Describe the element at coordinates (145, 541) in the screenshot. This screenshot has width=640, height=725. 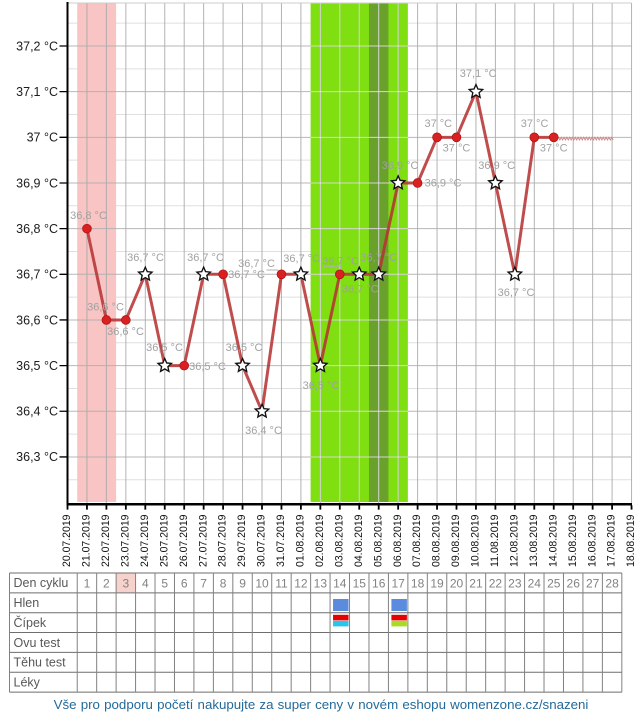
I see `svg-text: 24.07.2019` at that location.